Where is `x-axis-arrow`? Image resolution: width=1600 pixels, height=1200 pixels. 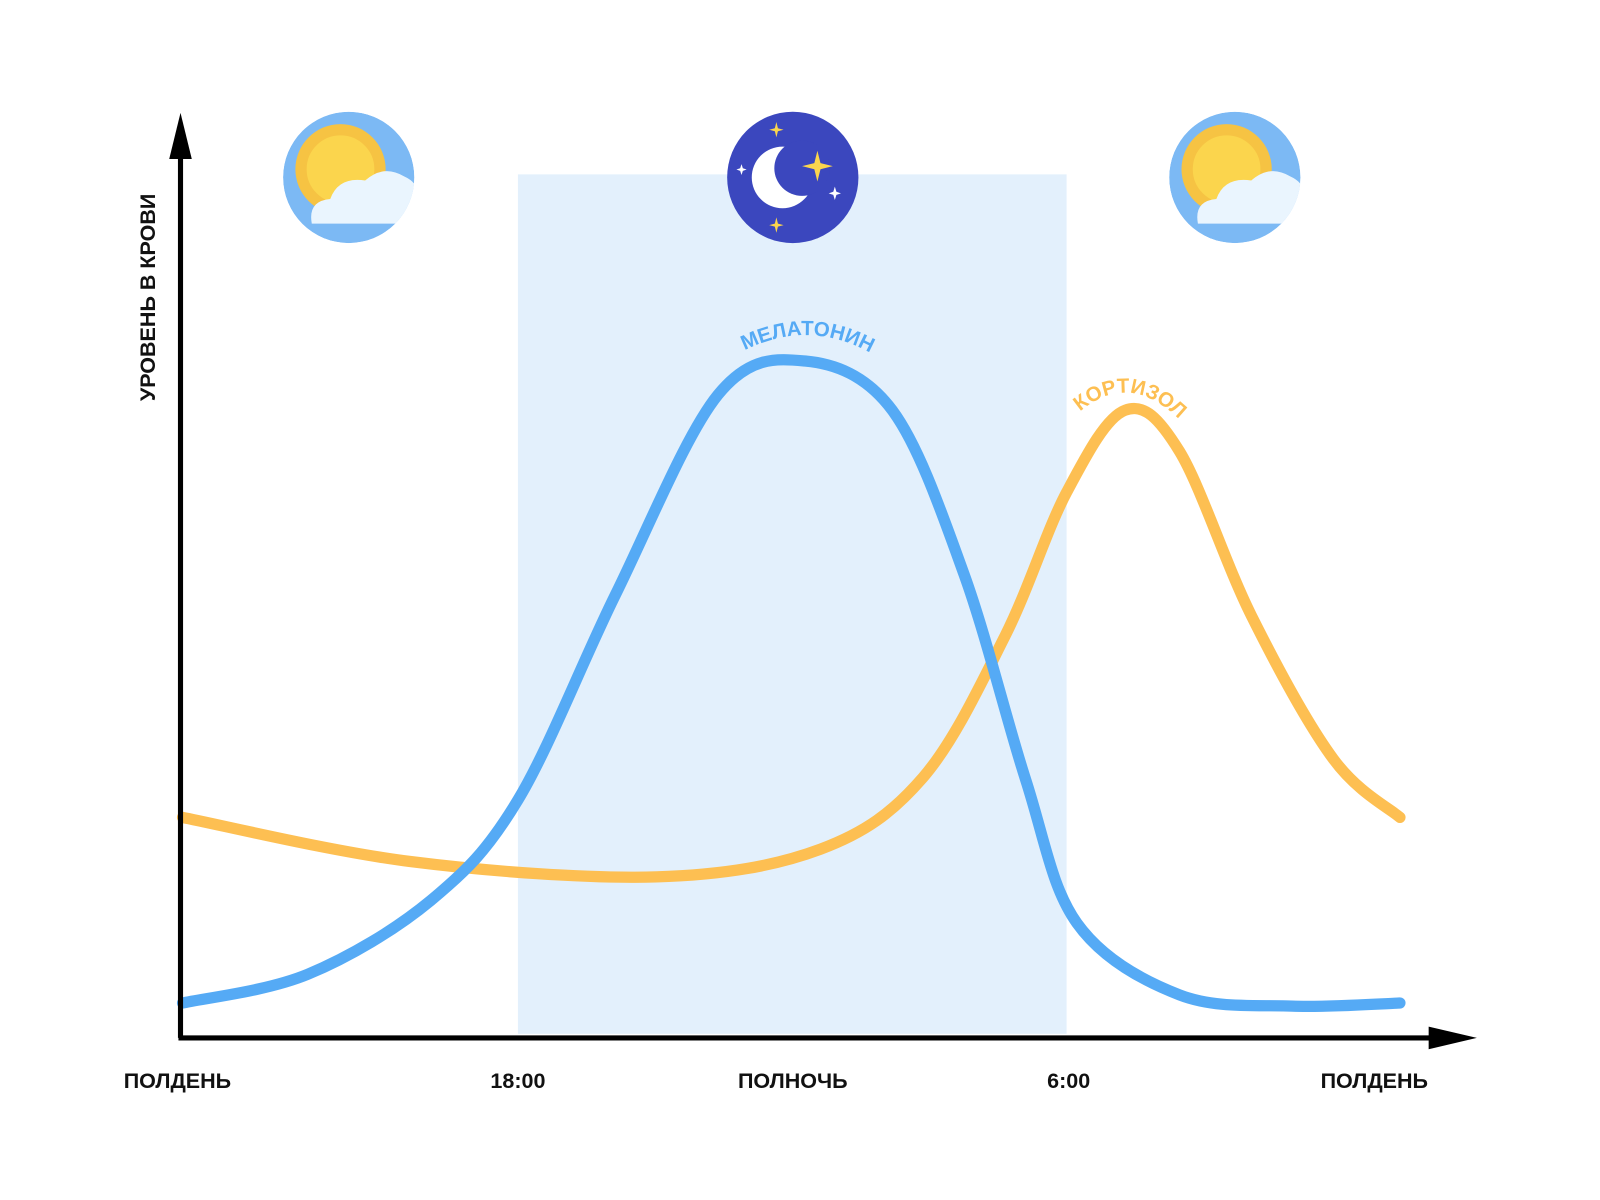 x-axis-arrow is located at coordinates (1452, 1038).